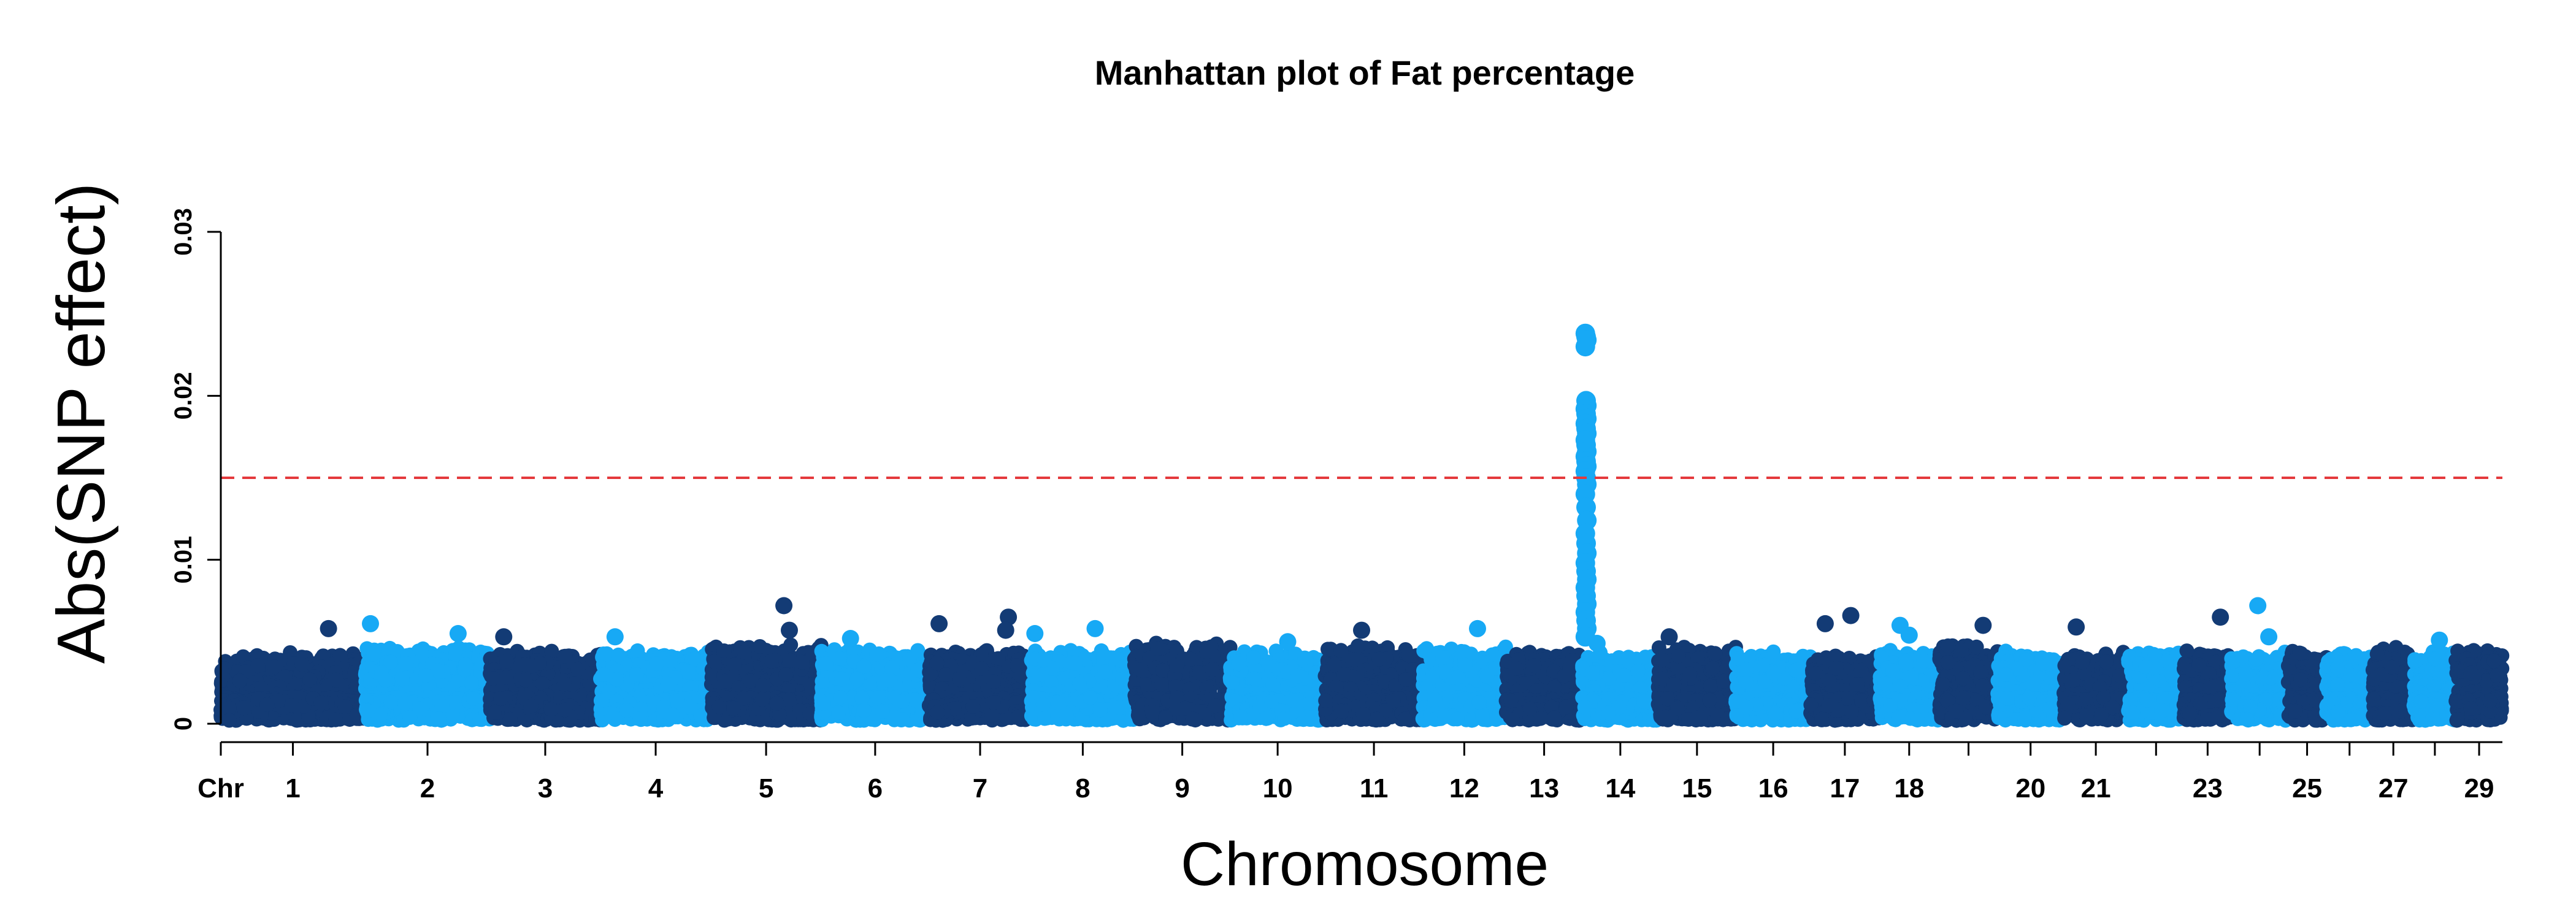  What do you see at coordinates (292, 673) in the screenshot?
I see `chromosome-1-points` at bounding box center [292, 673].